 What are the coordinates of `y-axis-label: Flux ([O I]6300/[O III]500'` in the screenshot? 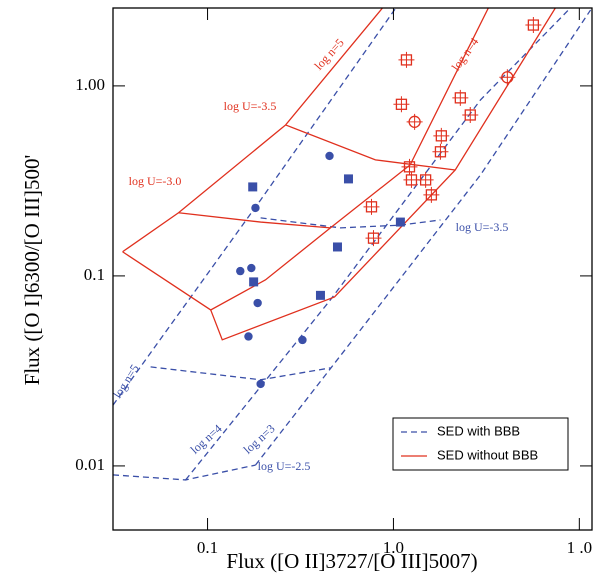 It's located at (32, 270).